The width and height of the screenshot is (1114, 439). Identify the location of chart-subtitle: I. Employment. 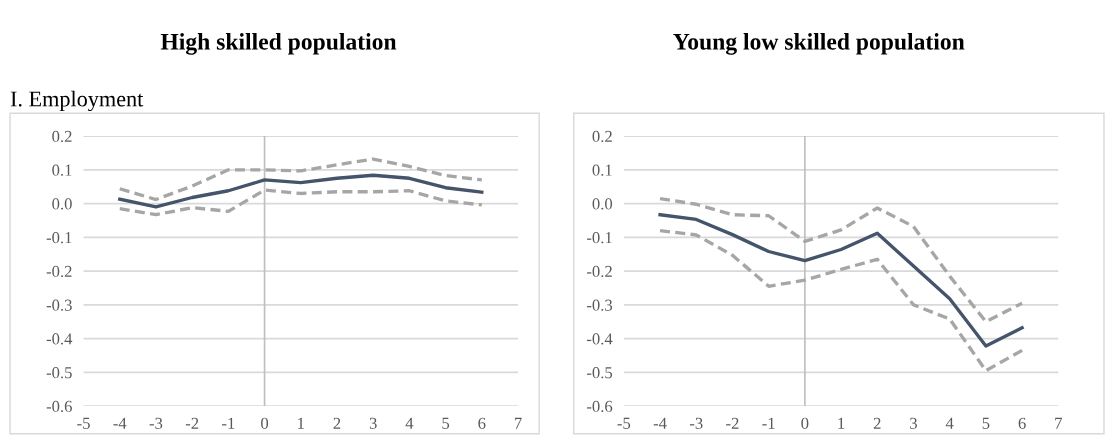
(77, 101).